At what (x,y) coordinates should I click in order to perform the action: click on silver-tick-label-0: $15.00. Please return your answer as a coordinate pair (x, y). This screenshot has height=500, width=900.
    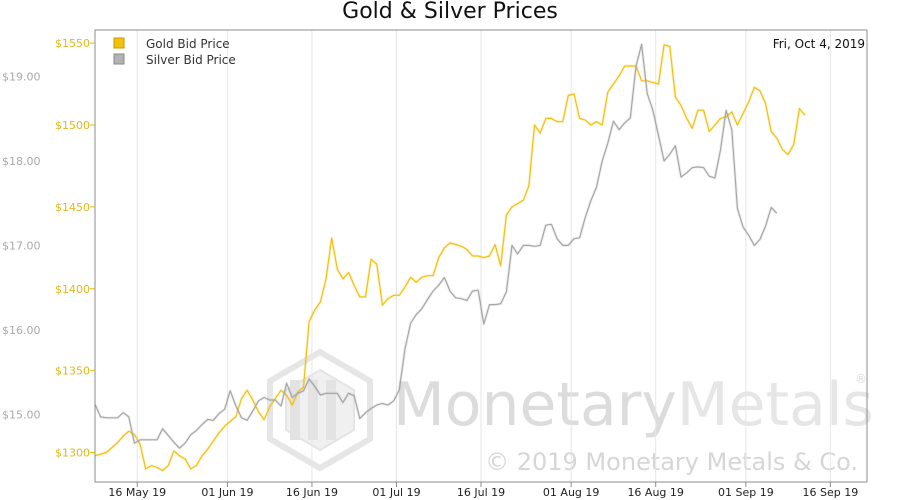
    Looking at the image, I should click on (21, 414).